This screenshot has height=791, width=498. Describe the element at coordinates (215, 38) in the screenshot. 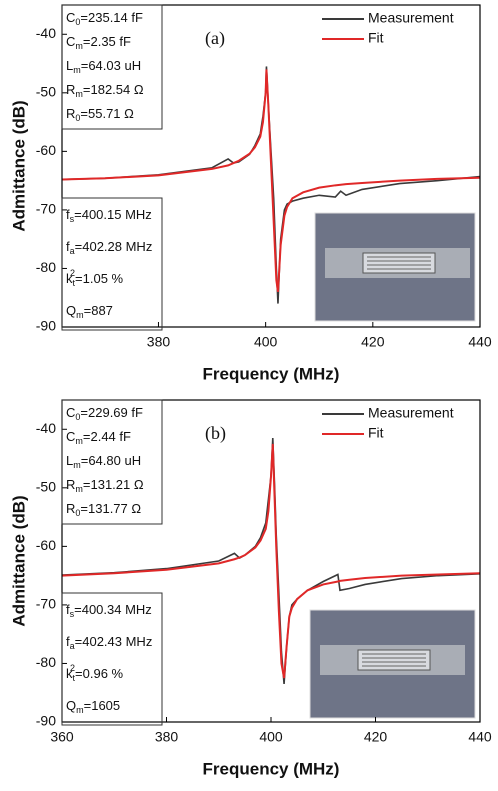

I see `panel-label: (a)` at that location.